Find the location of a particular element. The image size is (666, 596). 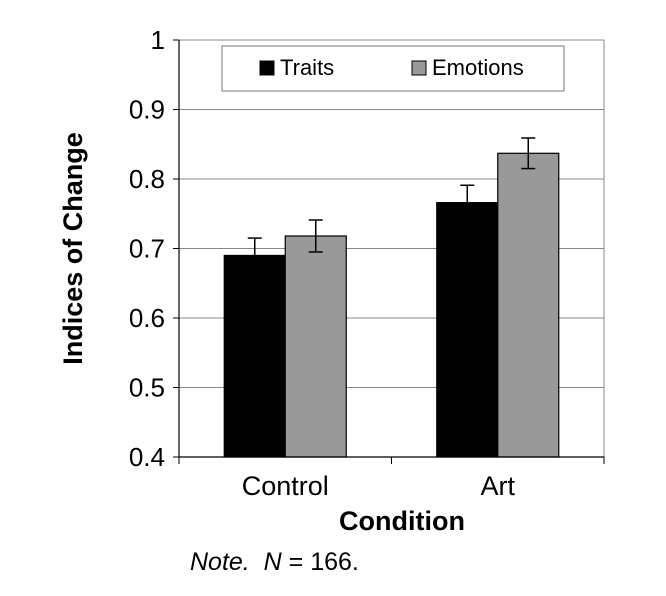

y-tick-label: 0.4 is located at coordinates (147, 457).